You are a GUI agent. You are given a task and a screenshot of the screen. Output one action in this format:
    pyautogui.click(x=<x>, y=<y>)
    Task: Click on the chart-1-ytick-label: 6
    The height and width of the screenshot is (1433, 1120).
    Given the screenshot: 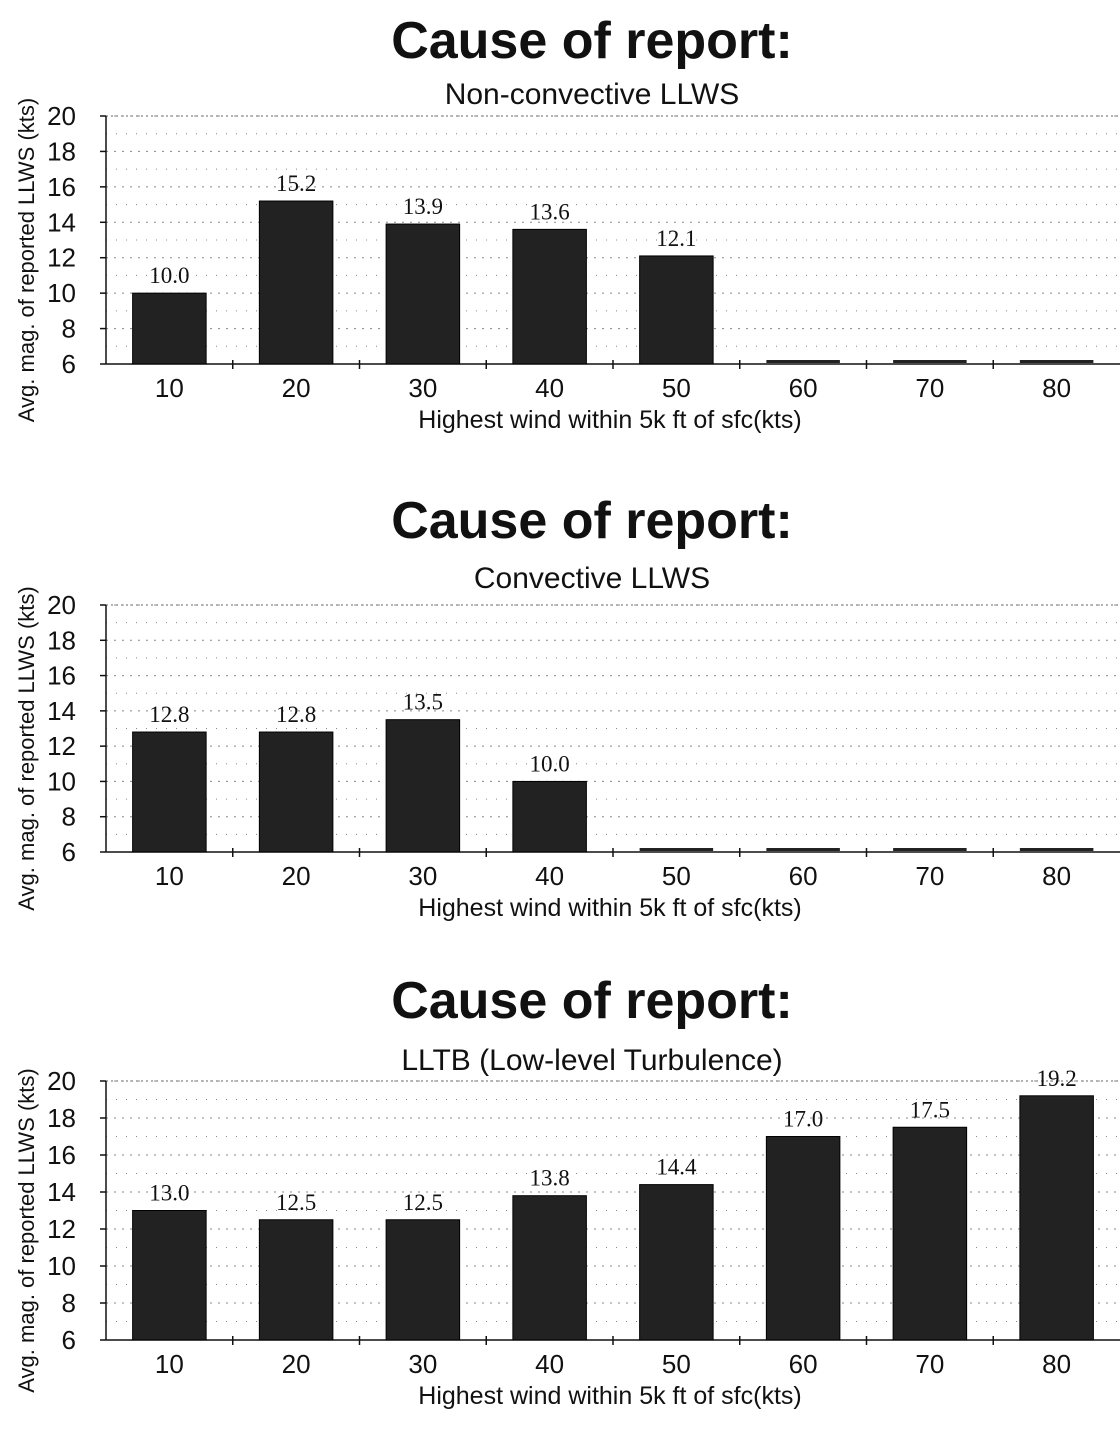 What is the action you would take?
    pyautogui.click(x=69, y=364)
    